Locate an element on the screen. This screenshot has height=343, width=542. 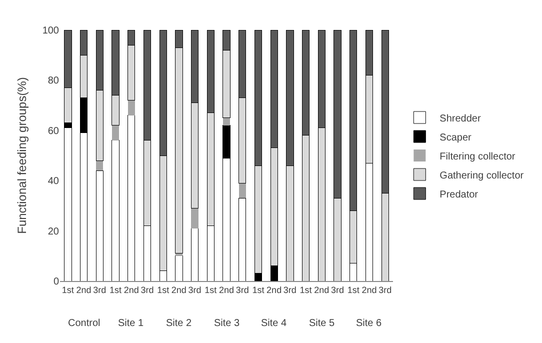
y-tick-label: 0 is located at coordinates (56, 282).